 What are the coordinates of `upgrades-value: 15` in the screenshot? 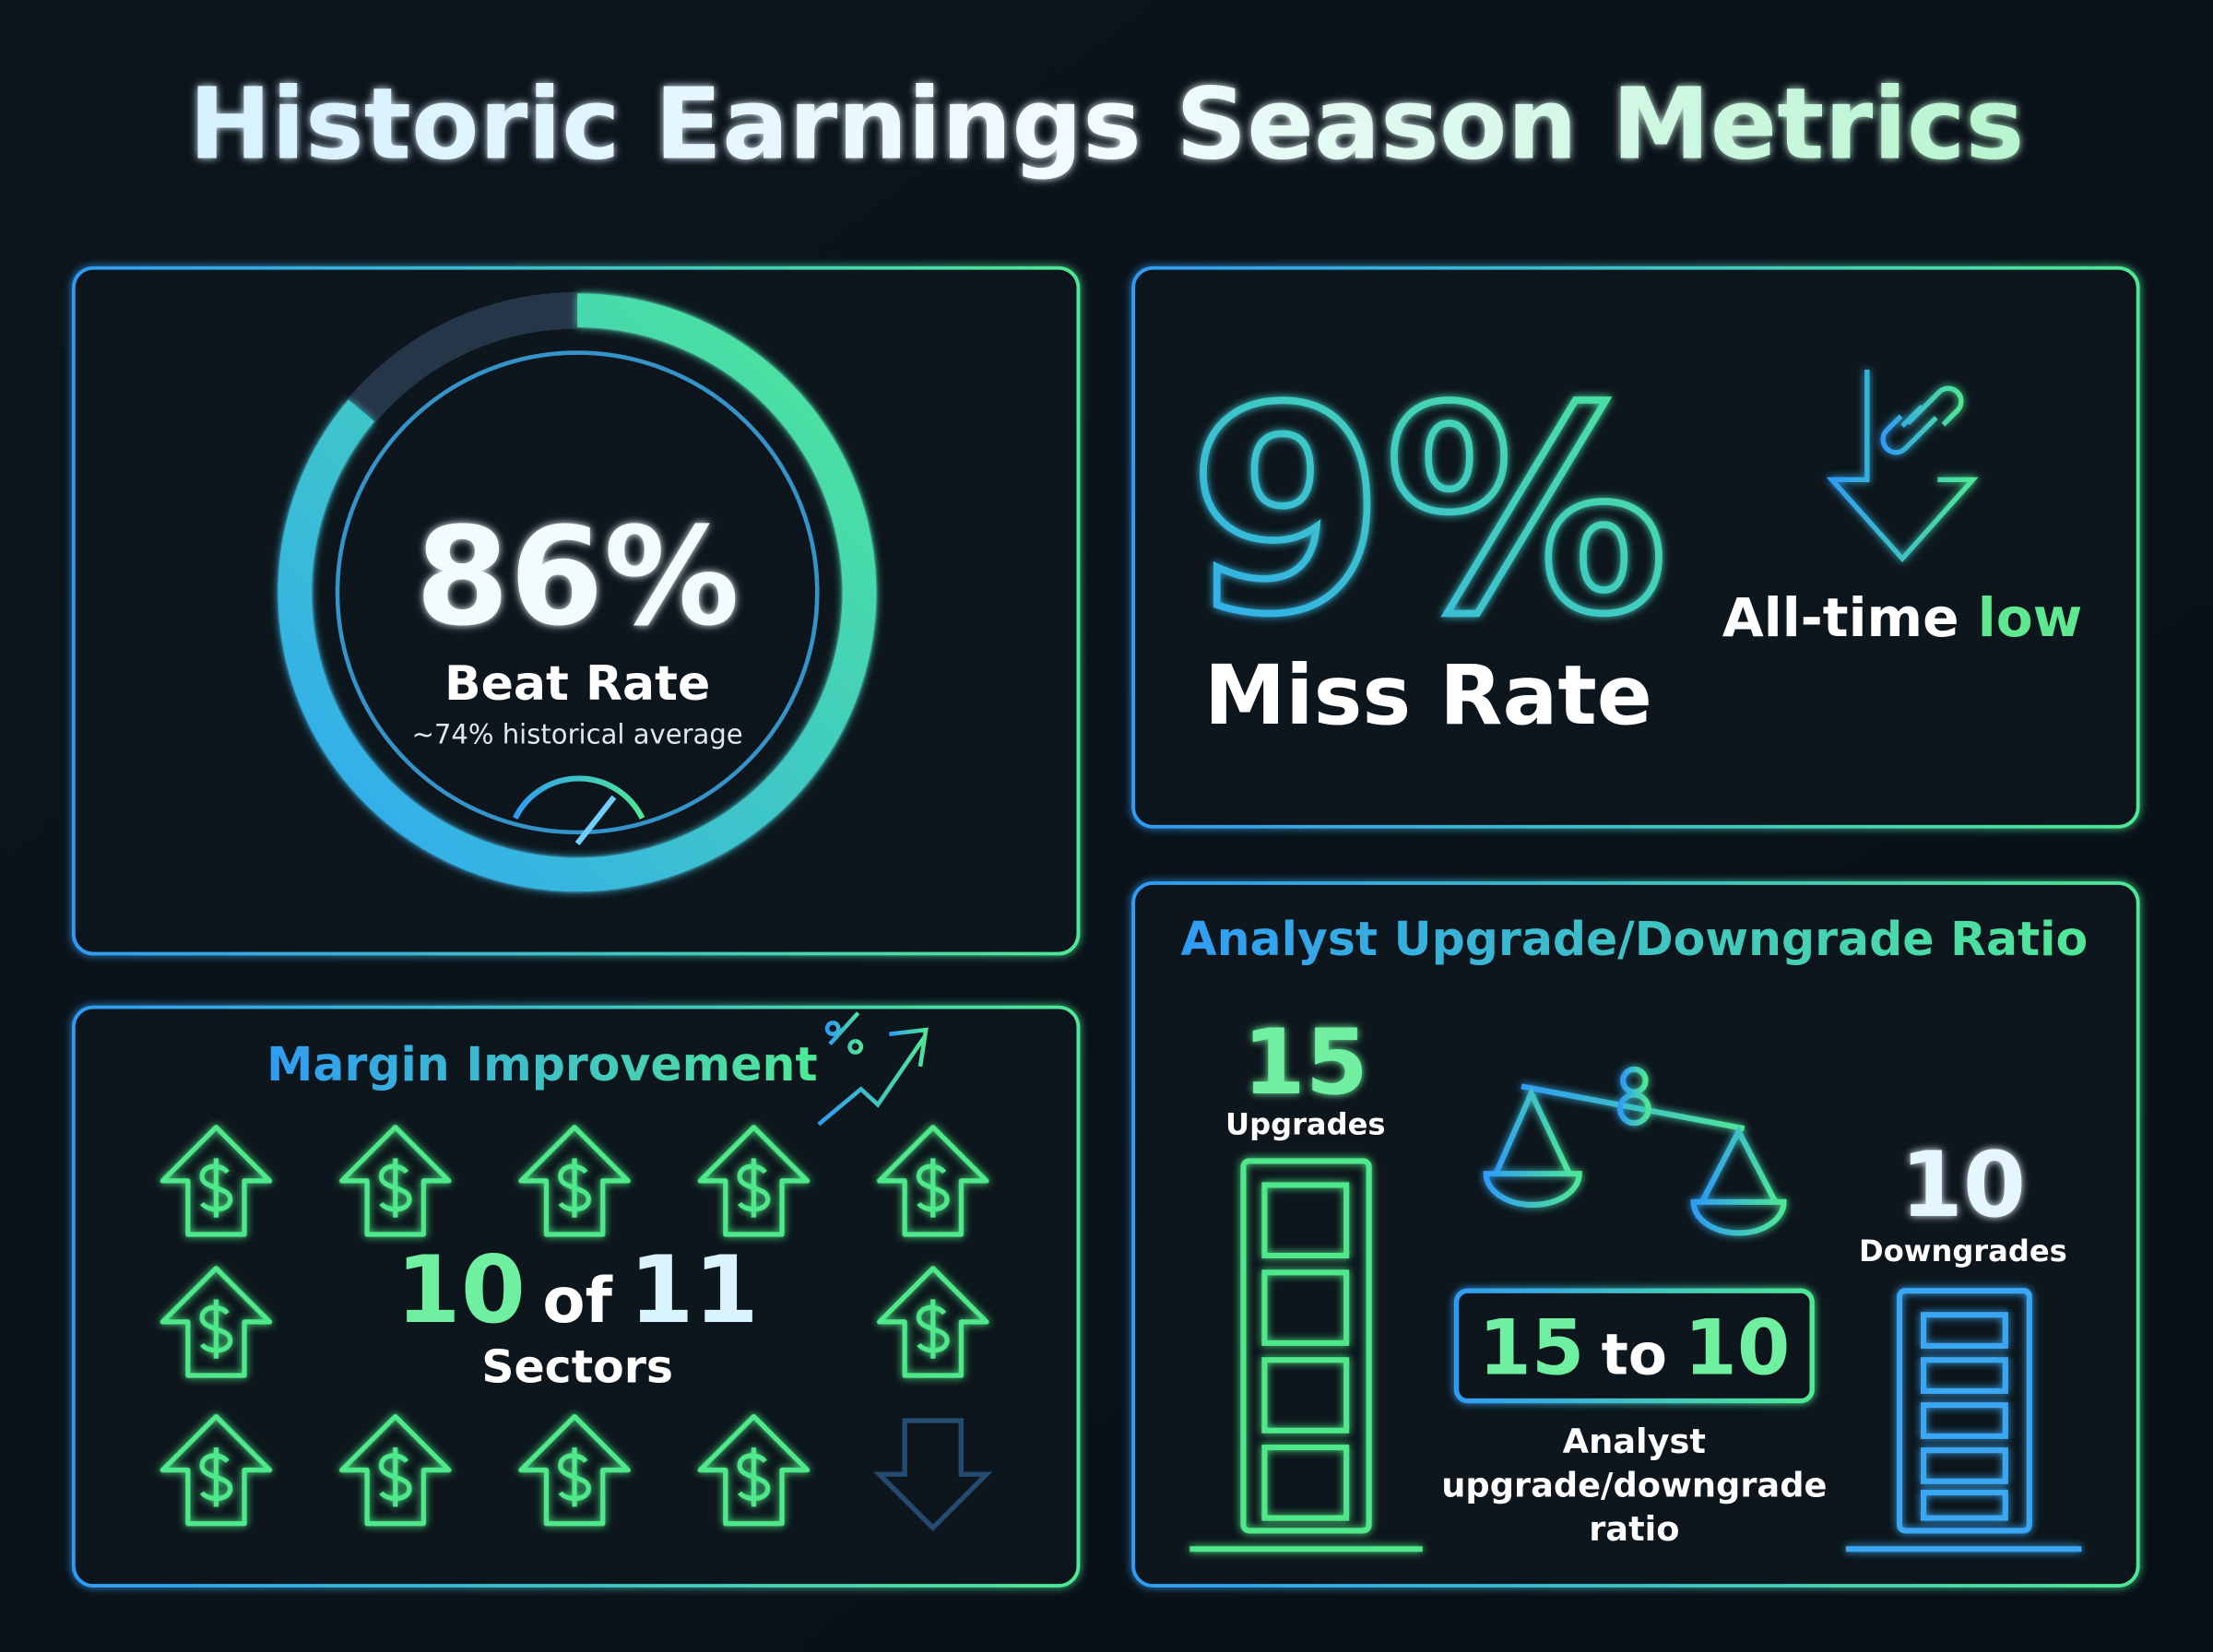 It's located at (1305, 1062).